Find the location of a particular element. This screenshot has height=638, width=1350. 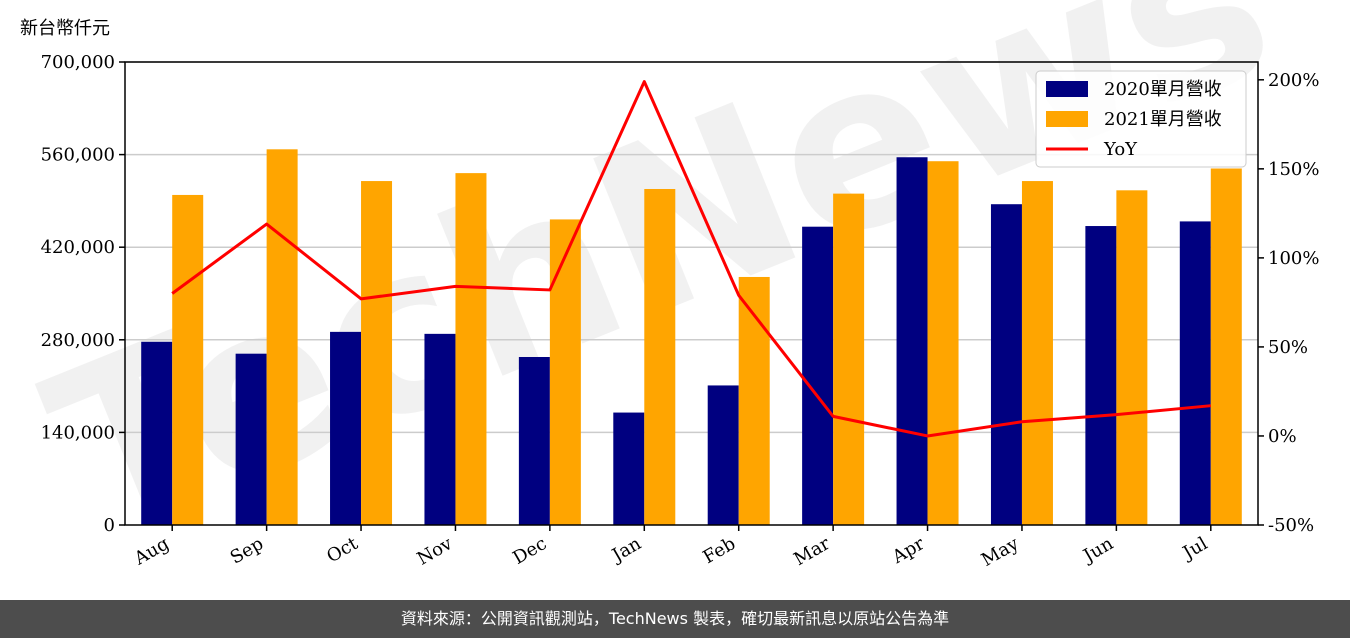

y-tick-label: 140,000 is located at coordinates (78, 432).